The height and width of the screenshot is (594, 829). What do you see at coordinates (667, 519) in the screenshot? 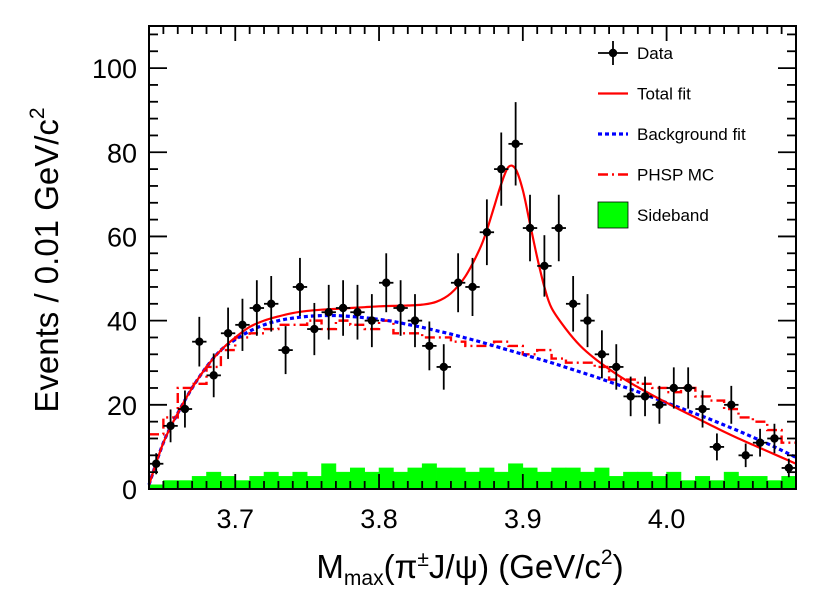
I see `x-tick-label: 4.0` at bounding box center [667, 519].